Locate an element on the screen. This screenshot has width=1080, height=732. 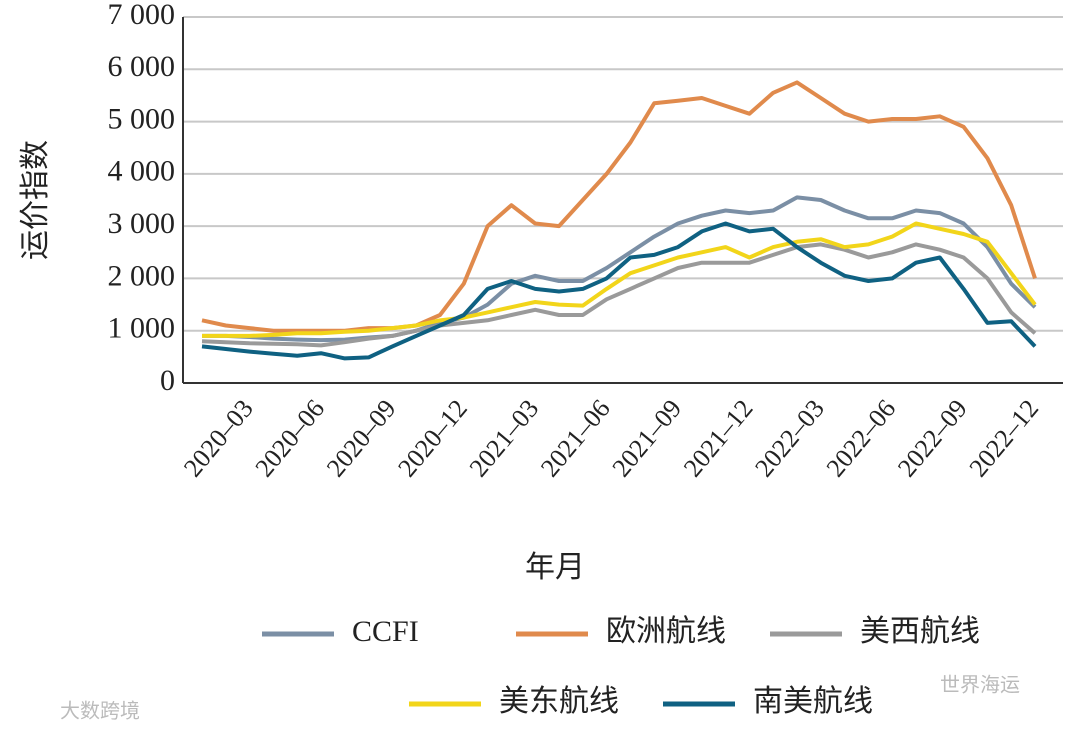
x-tick-label: 2022–09 is located at coordinates (932, 438).